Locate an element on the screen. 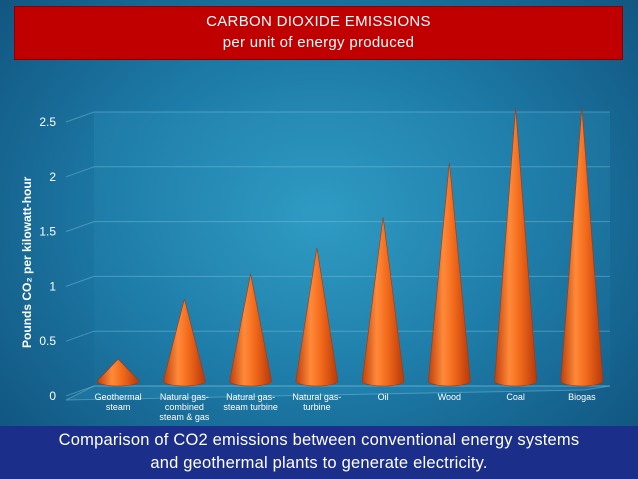  y-tick-label: 1.5 is located at coordinates (47, 232).